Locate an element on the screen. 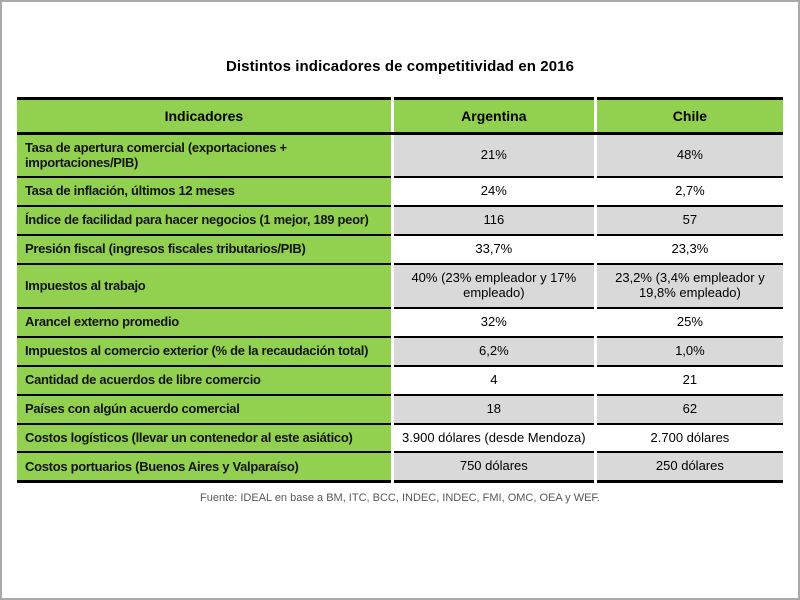 The height and width of the screenshot is (600, 800). indicator-cell: Arancel externo promedio is located at coordinates (205, 321).